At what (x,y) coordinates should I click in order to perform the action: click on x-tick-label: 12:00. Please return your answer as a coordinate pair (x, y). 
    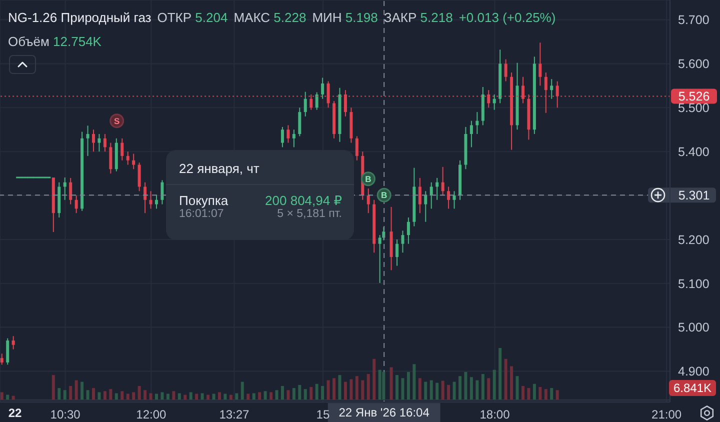
    Looking at the image, I should click on (151, 415).